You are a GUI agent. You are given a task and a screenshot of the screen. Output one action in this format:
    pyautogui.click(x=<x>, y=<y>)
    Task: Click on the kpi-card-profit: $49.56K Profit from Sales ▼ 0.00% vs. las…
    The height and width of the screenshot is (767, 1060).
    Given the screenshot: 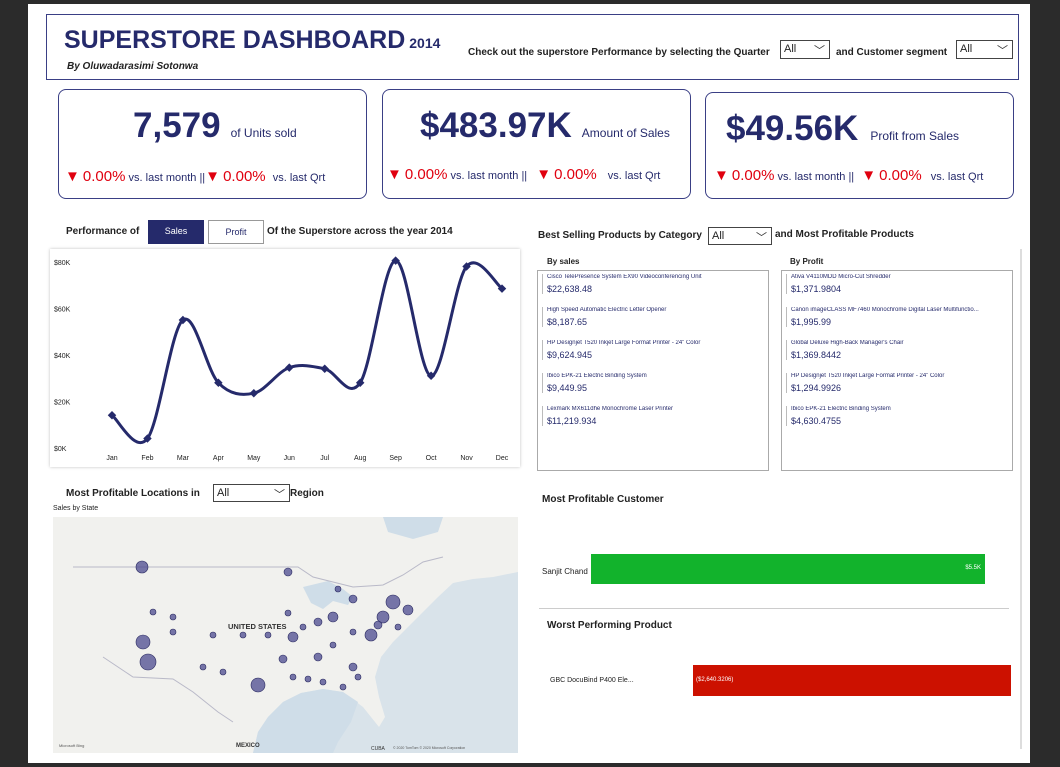 What is the action you would take?
    pyautogui.click(x=859, y=145)
    